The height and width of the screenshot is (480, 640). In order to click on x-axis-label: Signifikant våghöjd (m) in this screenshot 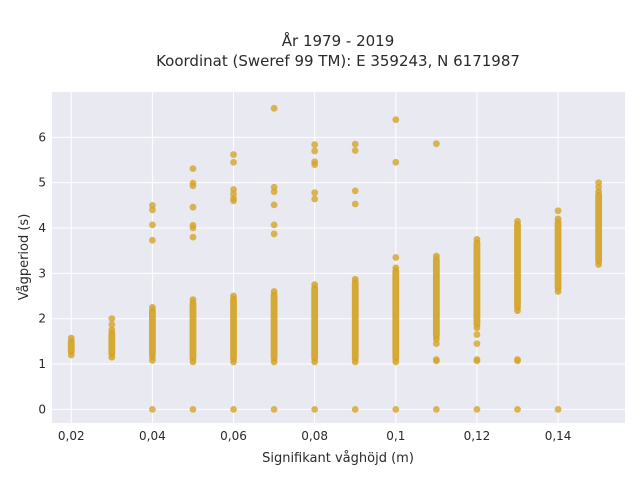, I will do `click(338, 458)`.